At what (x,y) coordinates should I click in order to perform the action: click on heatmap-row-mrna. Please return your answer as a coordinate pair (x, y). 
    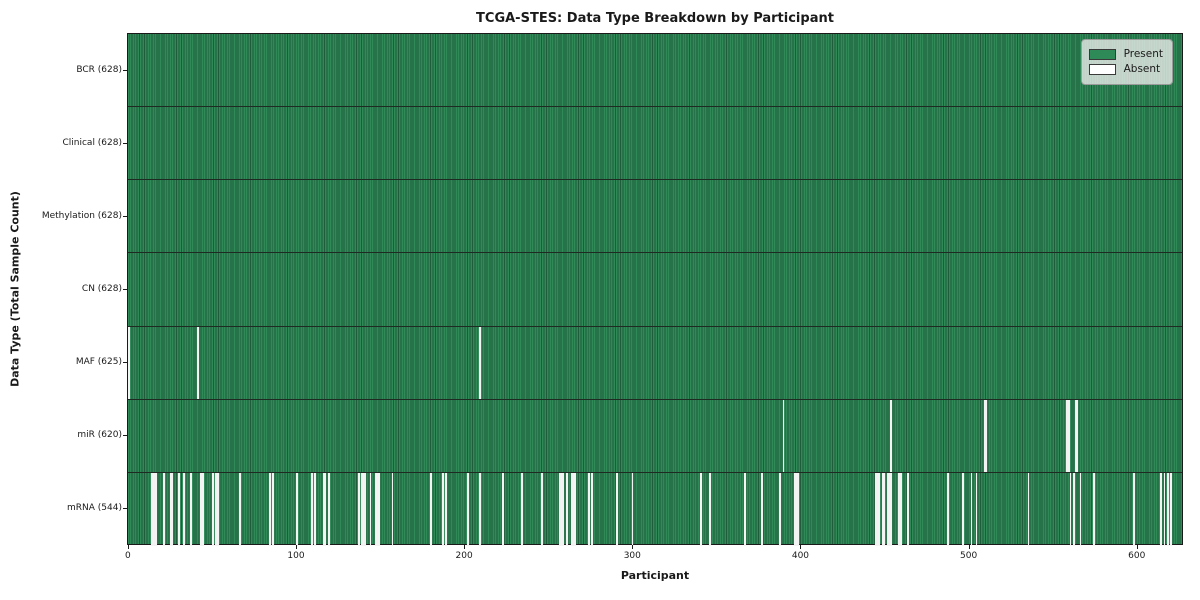
    Looking at the image, I should click on (655, 509).